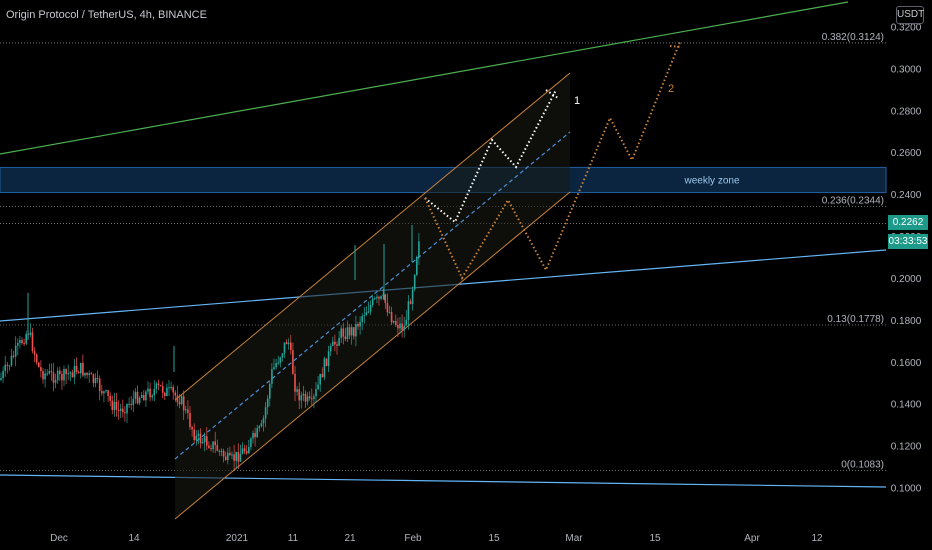 This screenshot has height=550, width=932. What do you see at coordinates (908, 241) in the screenshot?
I see `countdown-tag: 03:33:53` at bounding box center [908, 241].